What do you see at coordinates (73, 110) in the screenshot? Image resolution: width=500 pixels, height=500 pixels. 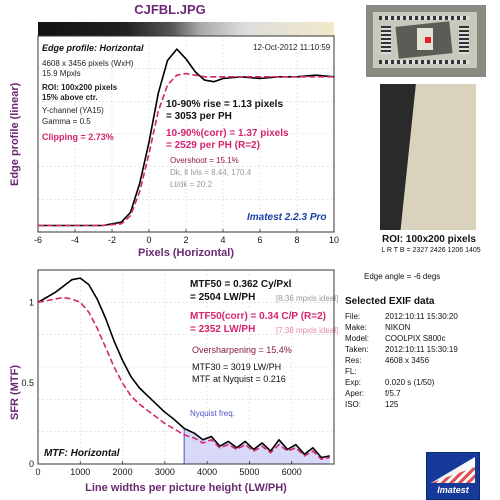 I see `edge-channel: Y-channel (YA15)` at bounding box center [73, 110].